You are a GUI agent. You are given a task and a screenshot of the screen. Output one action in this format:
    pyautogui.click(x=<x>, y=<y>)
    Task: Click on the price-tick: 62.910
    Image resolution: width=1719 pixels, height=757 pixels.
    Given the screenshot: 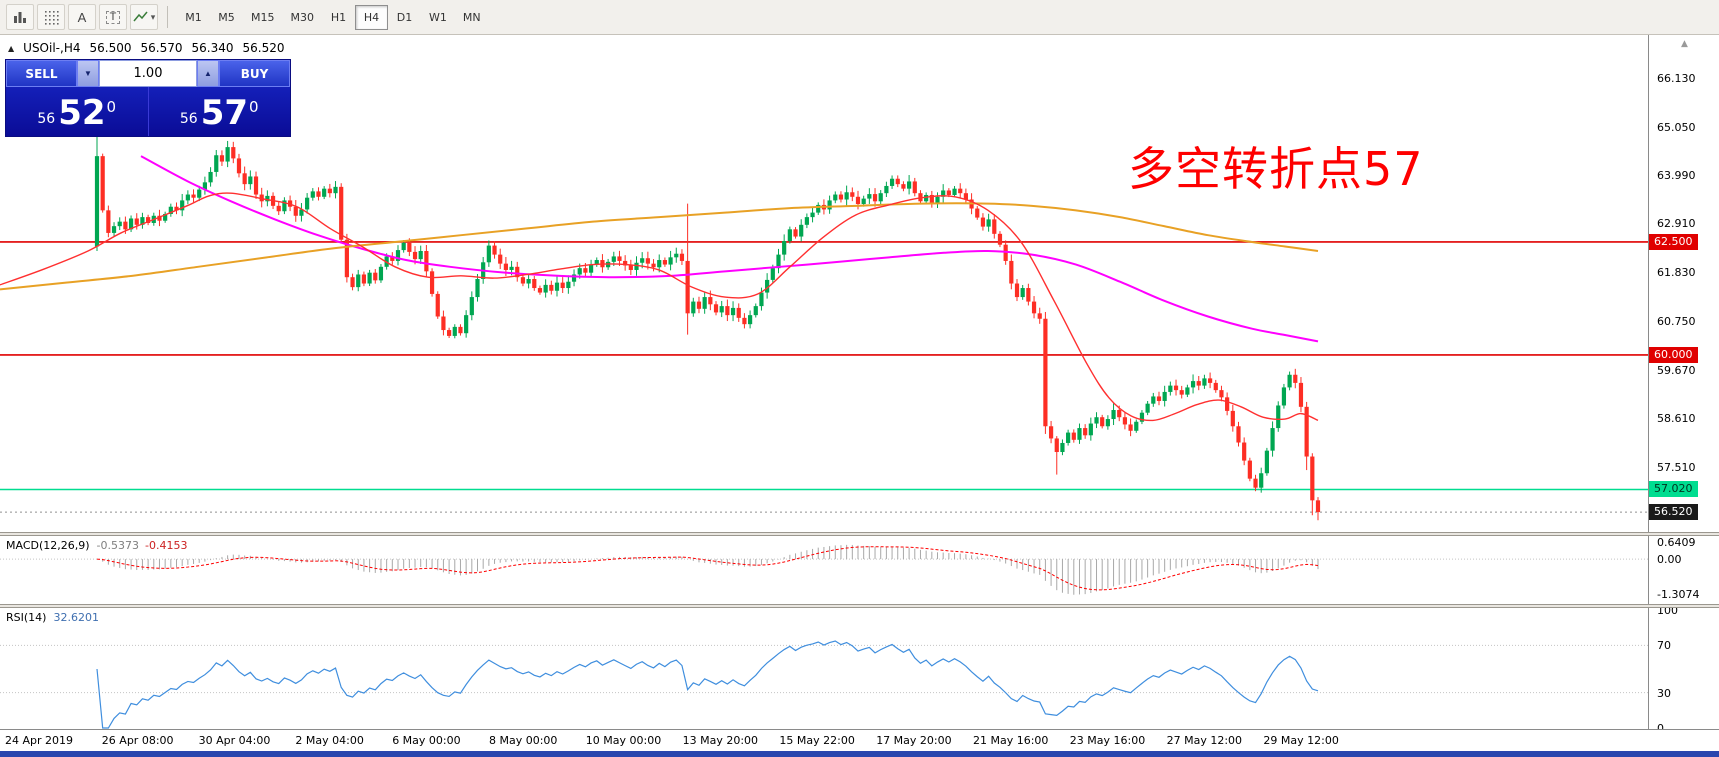 What is the action you would take?
    pyautogui.click(x=1676, y=224)
    